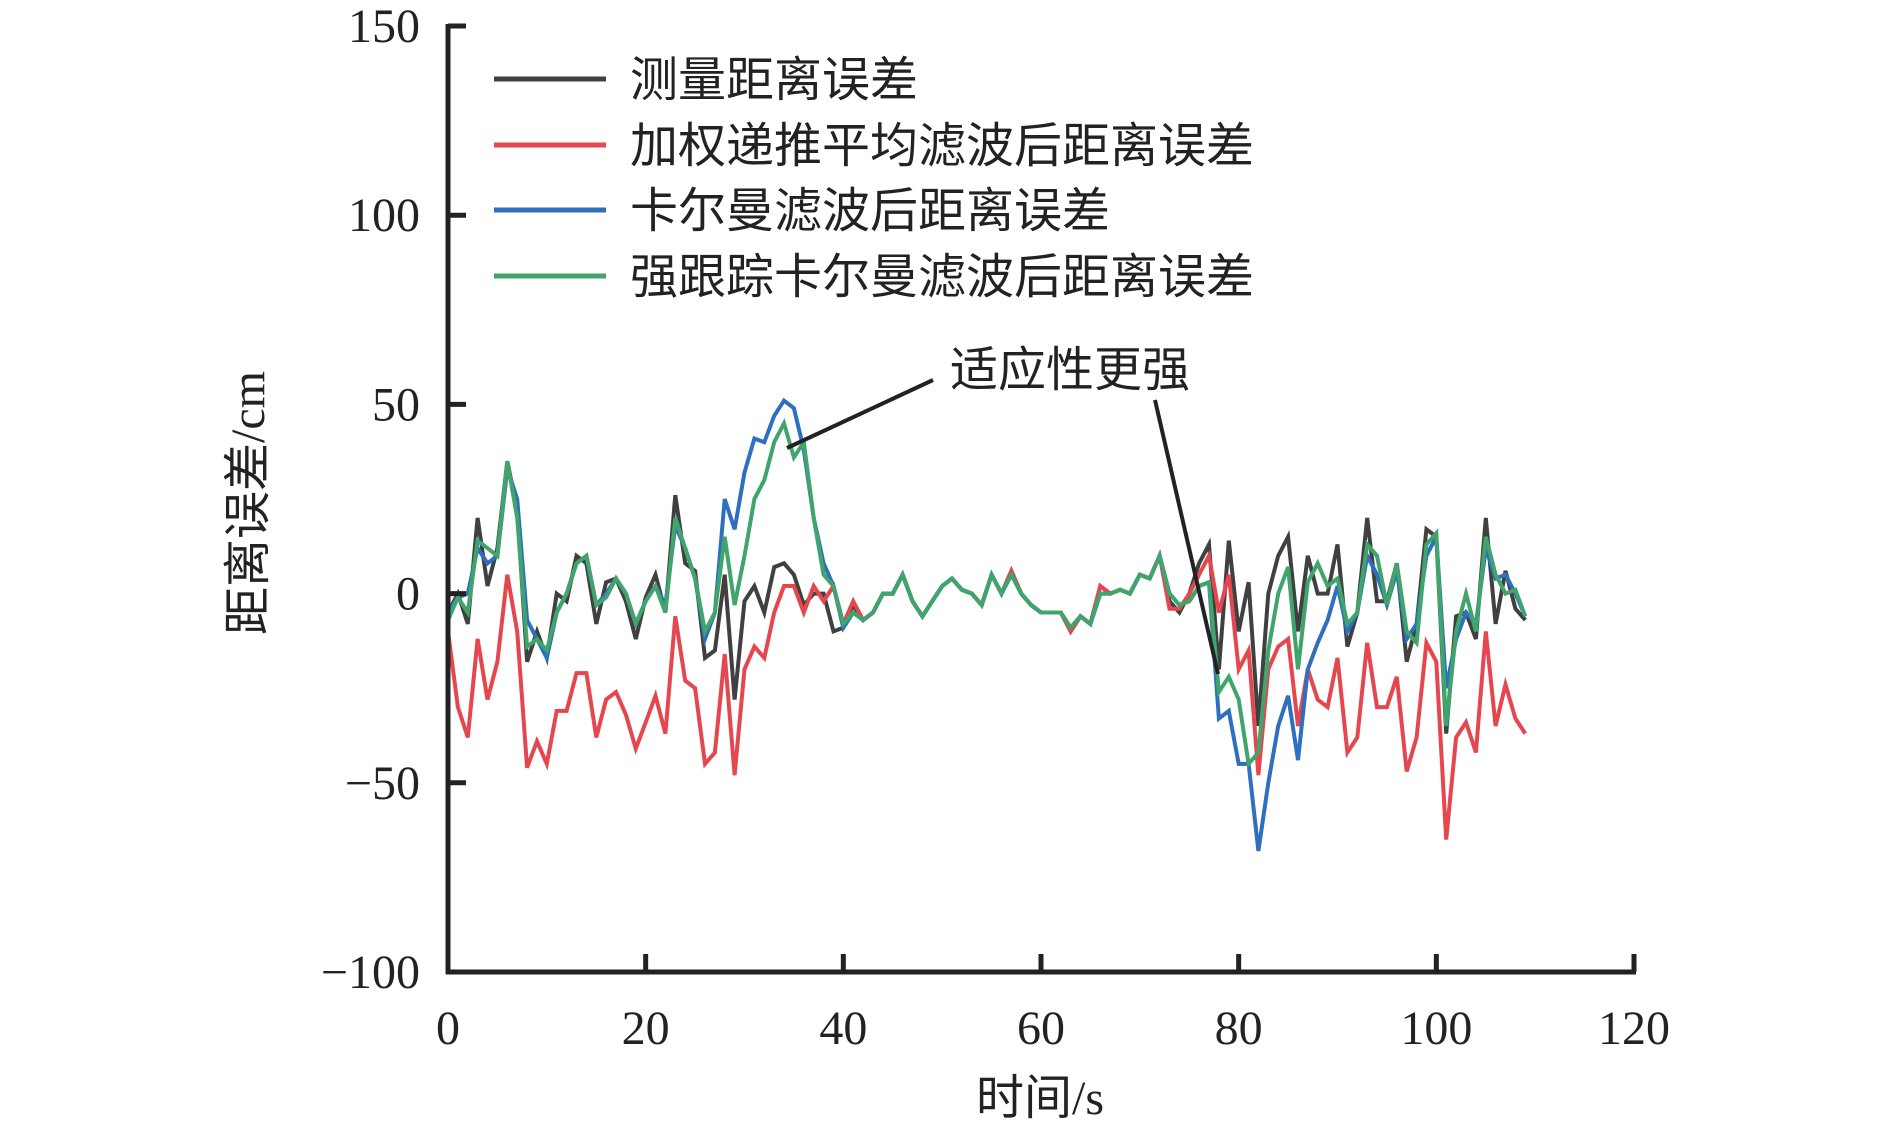 The image size is (1890, 1130). What do you see at coordinates (382, 783) in the screenshot?
I see `y-tick-label: −50` at bounding box center [382, 783].